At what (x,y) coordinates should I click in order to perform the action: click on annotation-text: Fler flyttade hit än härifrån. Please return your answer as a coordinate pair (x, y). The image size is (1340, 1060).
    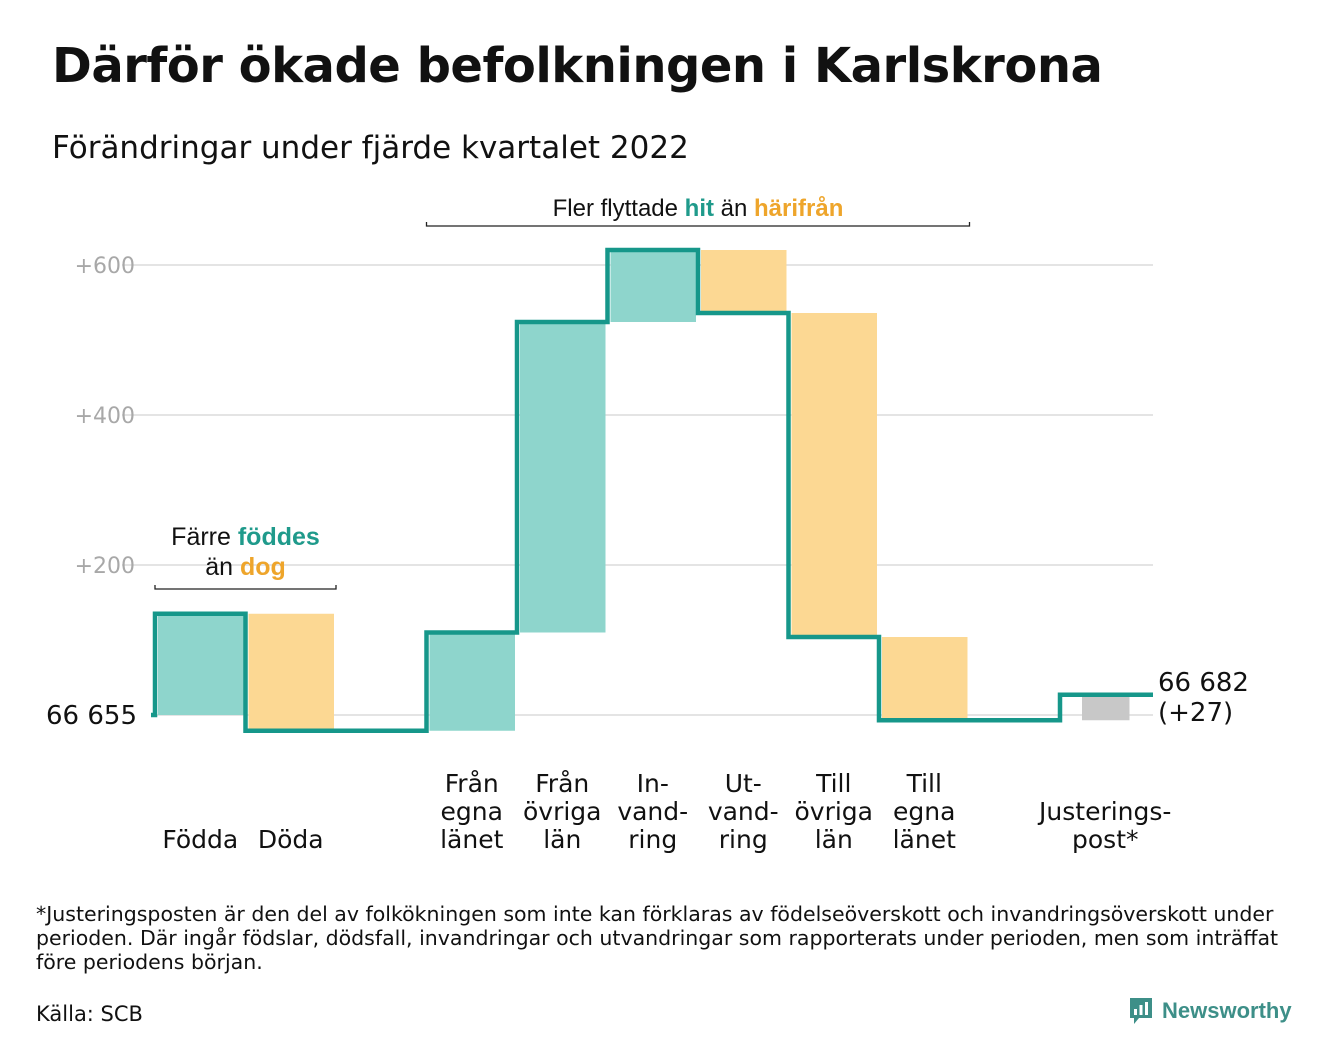
    Looking at the image, I should click on (698, 208).